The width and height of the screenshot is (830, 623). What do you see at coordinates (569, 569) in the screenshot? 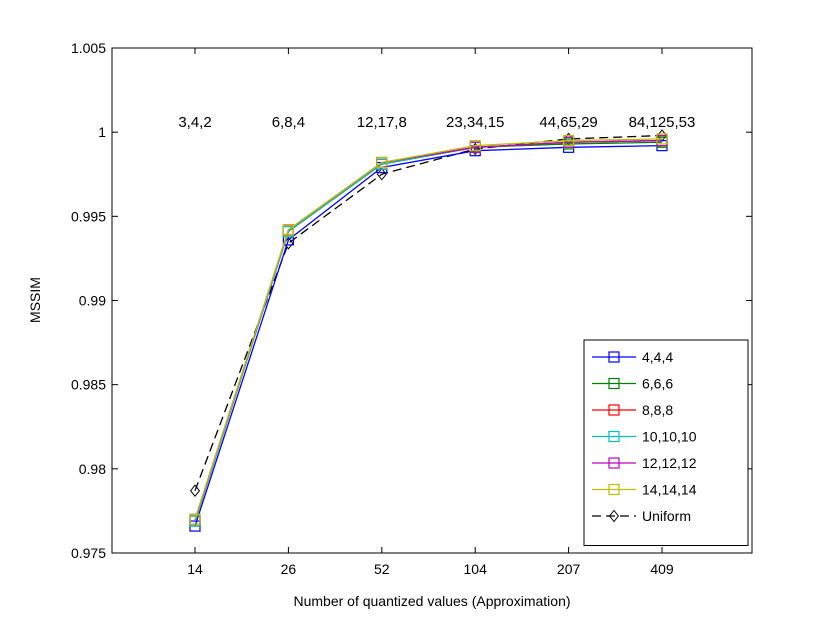
I see `x-tick-label: 207` at bounding box center [569, 569].